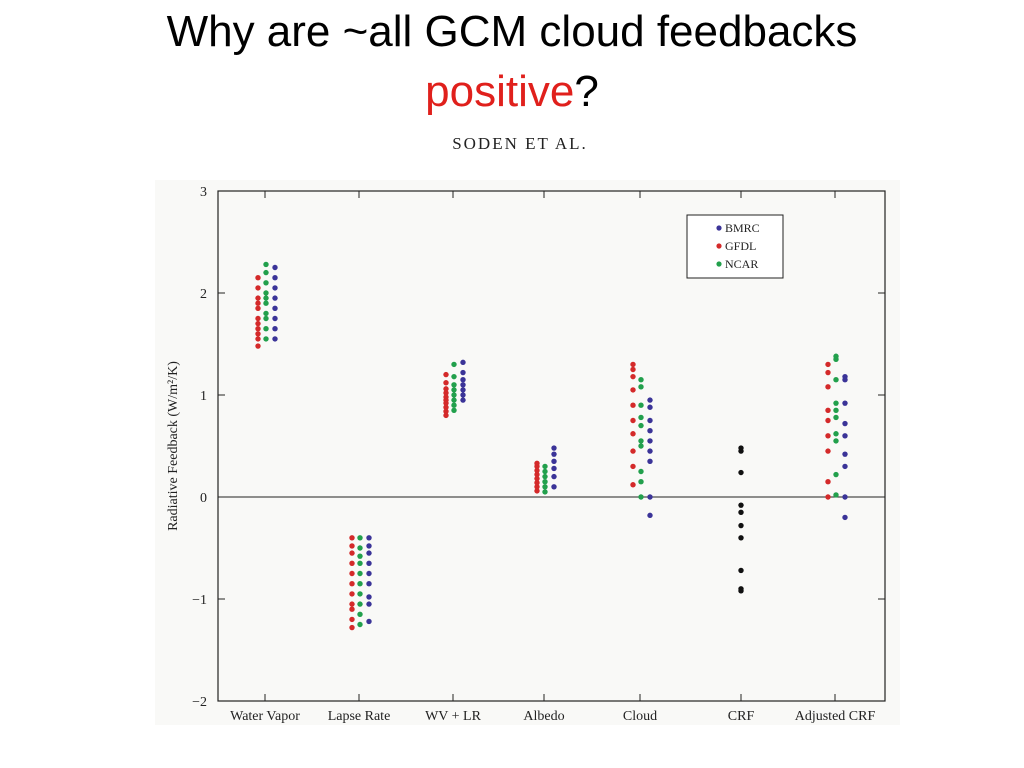 The height and width of the screenshot is (768, 1024). Describe the element at coordinates (512, 31) in the screenshot. I see `title-line-1: Why are ~all GCM cloud feedbacks` at that location.